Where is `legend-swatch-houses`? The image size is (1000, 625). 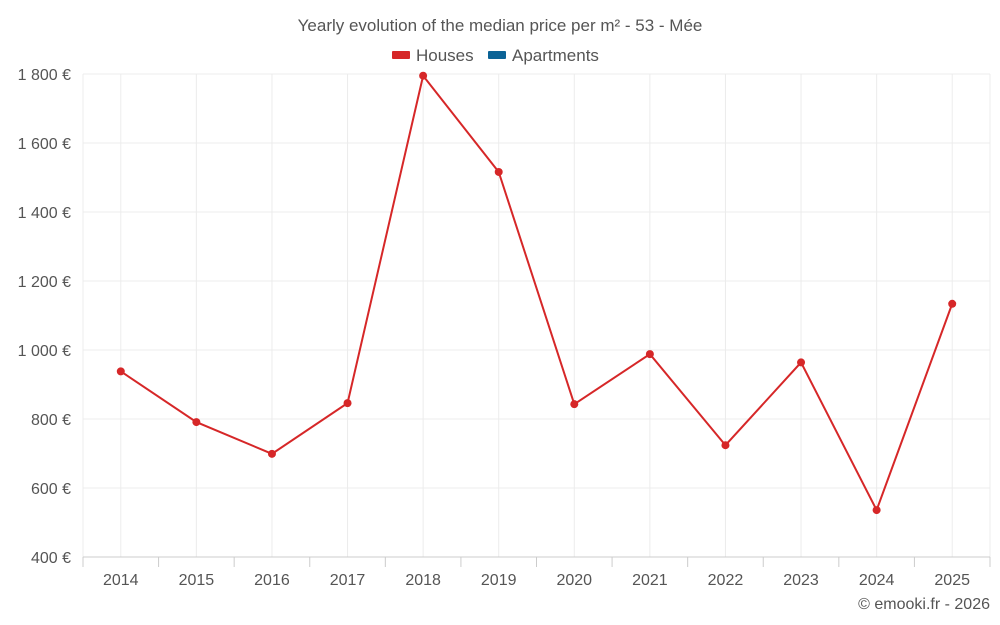
legend-swatch-houses is located at coordinates (401, 55).